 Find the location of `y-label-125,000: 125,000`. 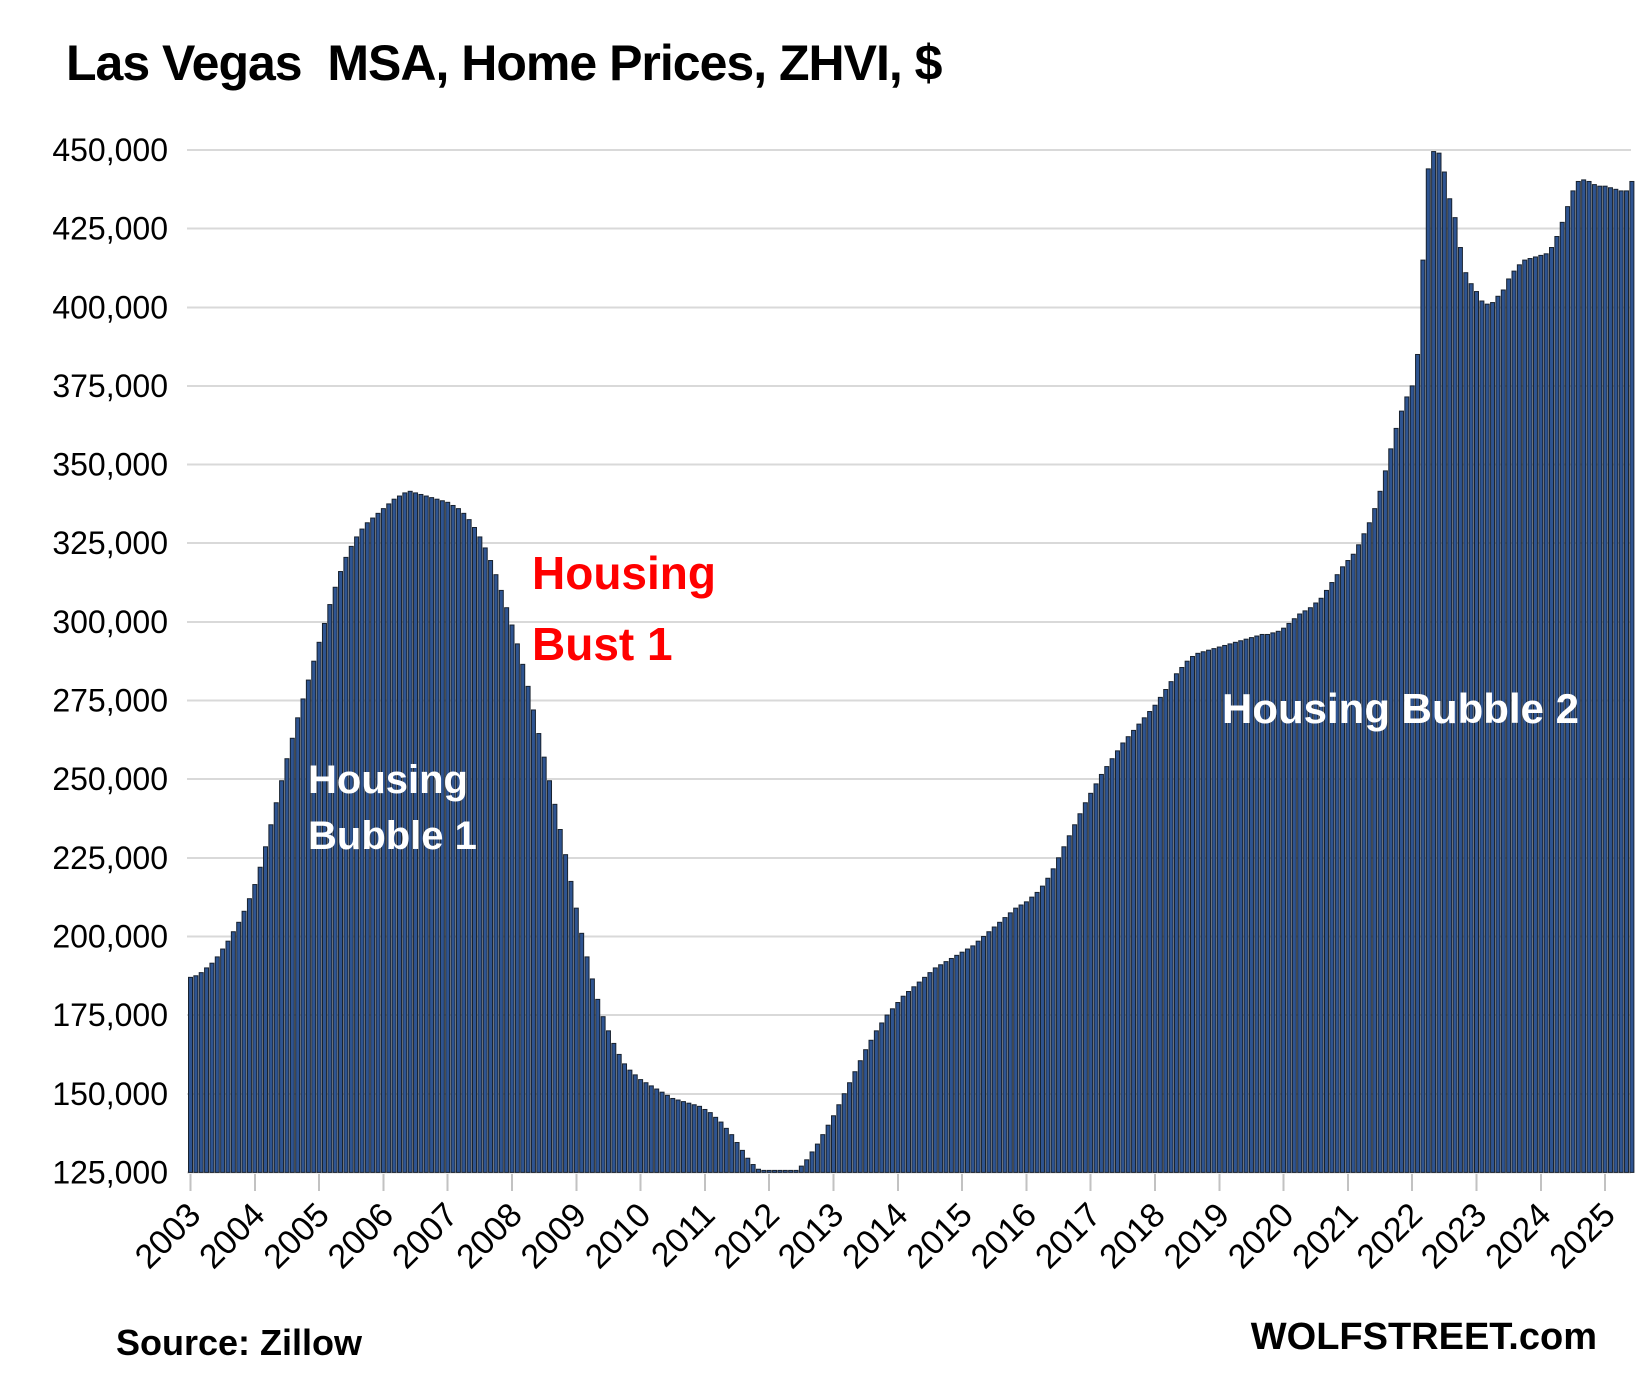

y-label-125,000: 125,000 is located at coordinates (110, 1172).